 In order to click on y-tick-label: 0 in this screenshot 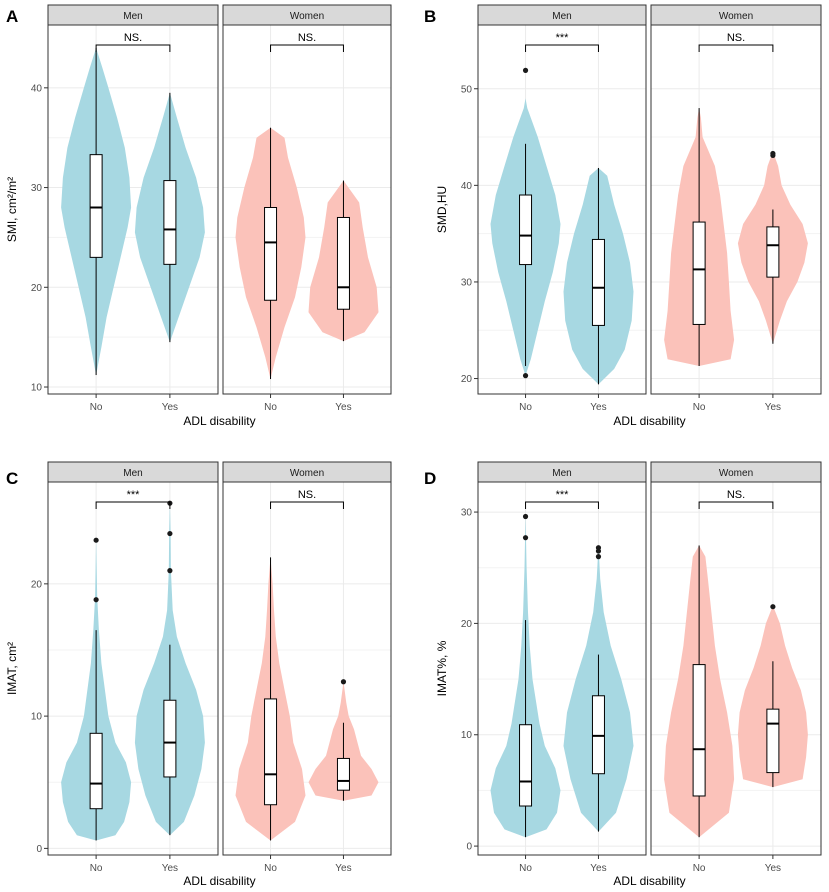, I will do `click(469, 847)`.